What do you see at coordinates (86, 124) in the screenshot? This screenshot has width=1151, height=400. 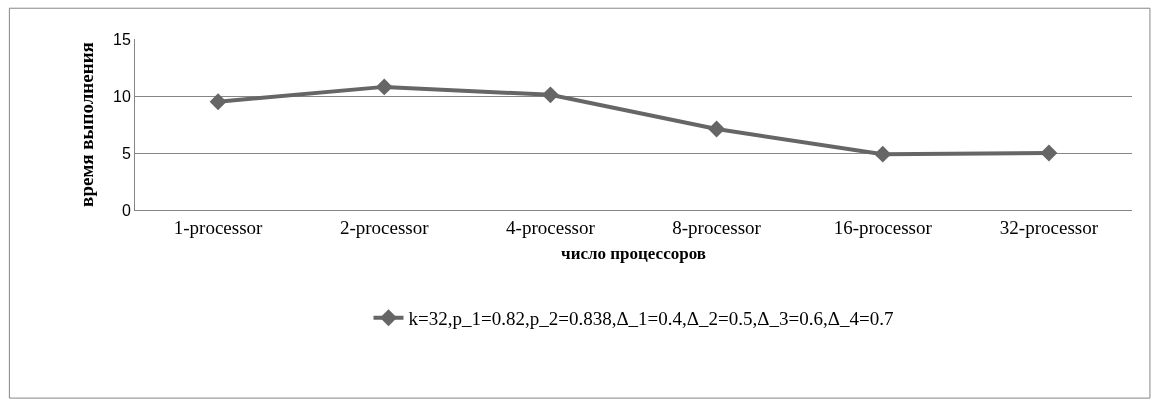 I see `y-axis-title: время выполнения` at bounding box center [86, 124].